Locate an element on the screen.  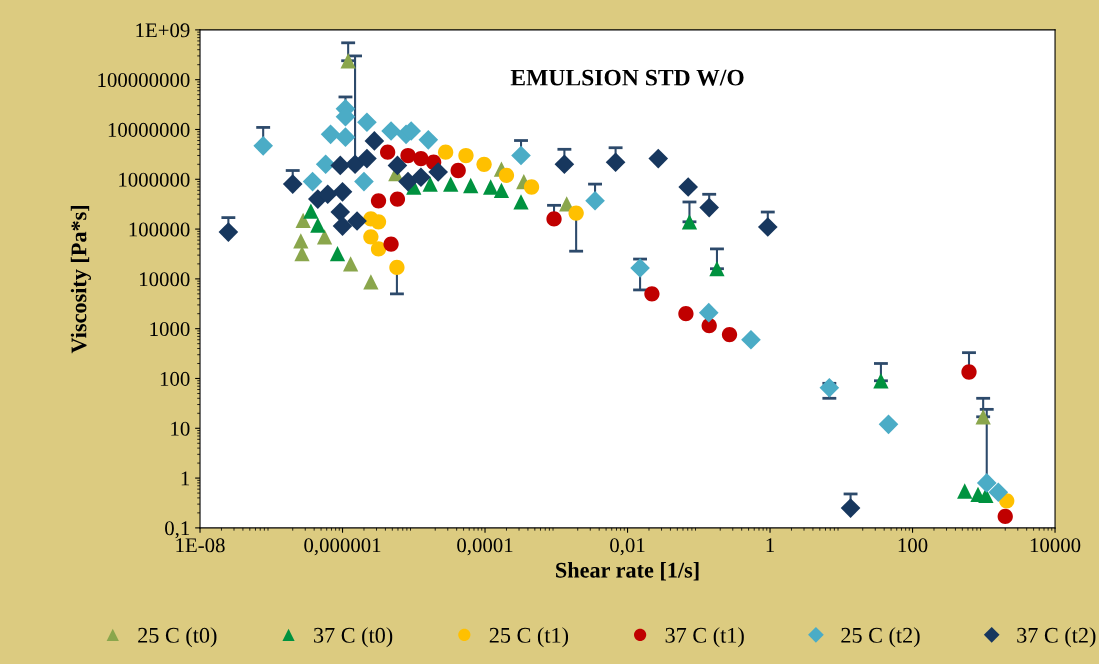
y-tick-label: 10 is located at coordinates (180, 428).